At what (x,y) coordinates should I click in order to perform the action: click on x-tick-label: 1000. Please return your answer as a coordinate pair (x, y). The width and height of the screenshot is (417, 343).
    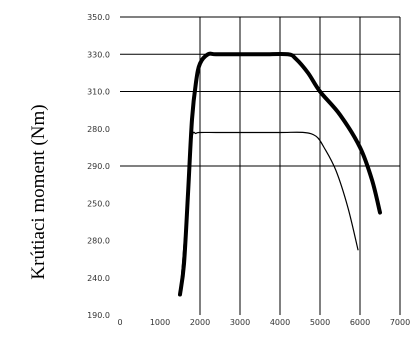
    Looking at the image, I should click on (160, 322).